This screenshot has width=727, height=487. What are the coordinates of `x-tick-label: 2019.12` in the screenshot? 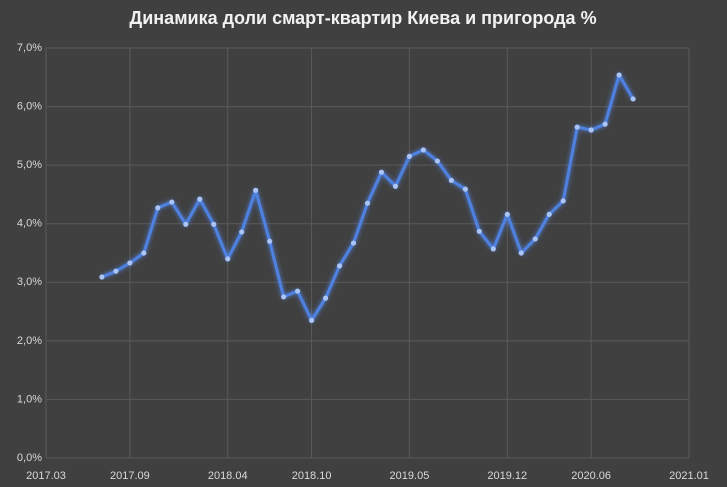 It's located at (507, 476).